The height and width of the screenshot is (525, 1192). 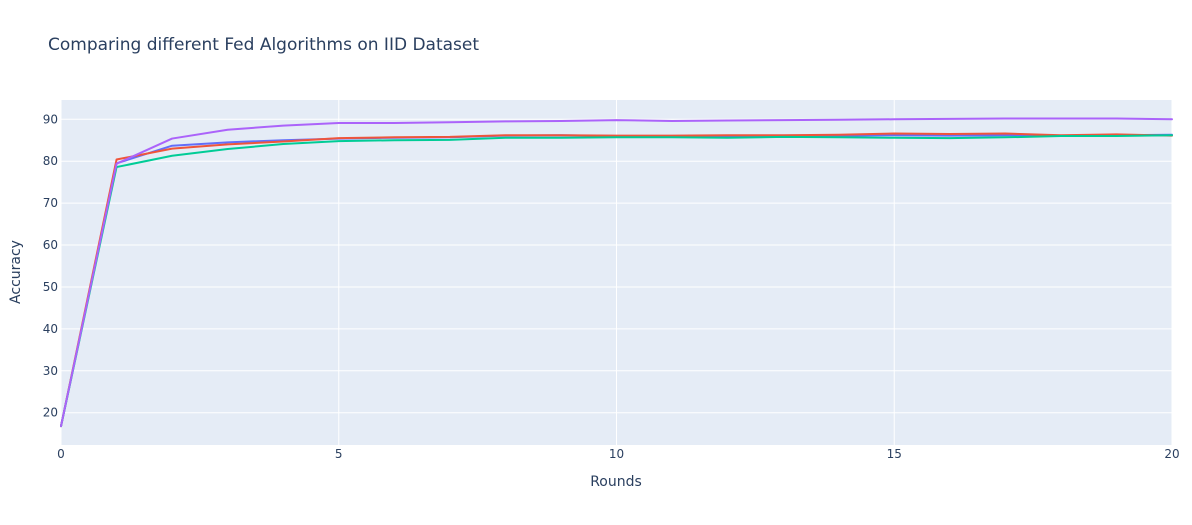 I want to click on y-tick-label: 60, so click(x=50, y=245).